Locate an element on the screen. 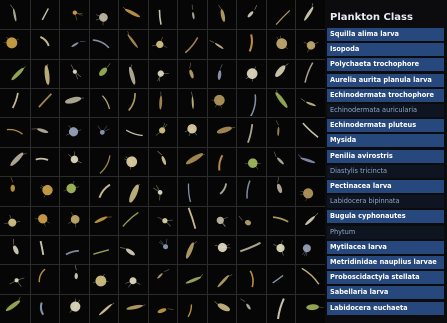  class-row: Polychaeta trochophore is located at coordinates (385, 65).